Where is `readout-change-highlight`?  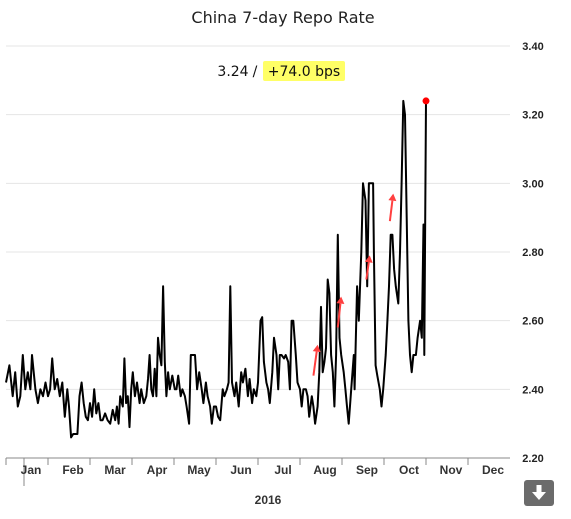
readout-change-highlight is located at coordinates (304, 71).